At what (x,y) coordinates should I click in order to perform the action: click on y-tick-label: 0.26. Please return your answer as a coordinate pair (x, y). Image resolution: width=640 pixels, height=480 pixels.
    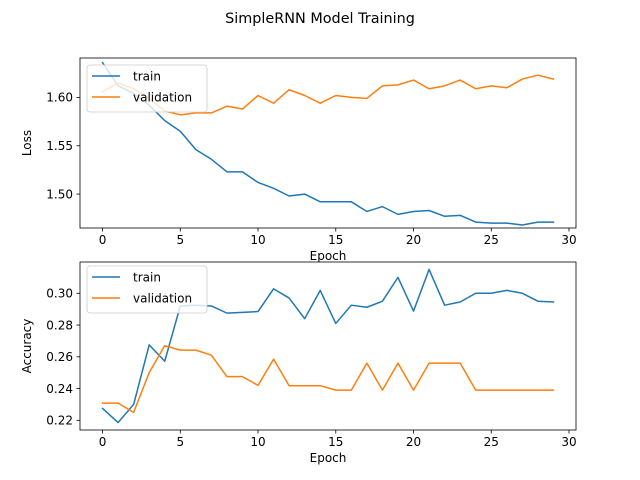
    Looking at the image, I should click on (59, 357).